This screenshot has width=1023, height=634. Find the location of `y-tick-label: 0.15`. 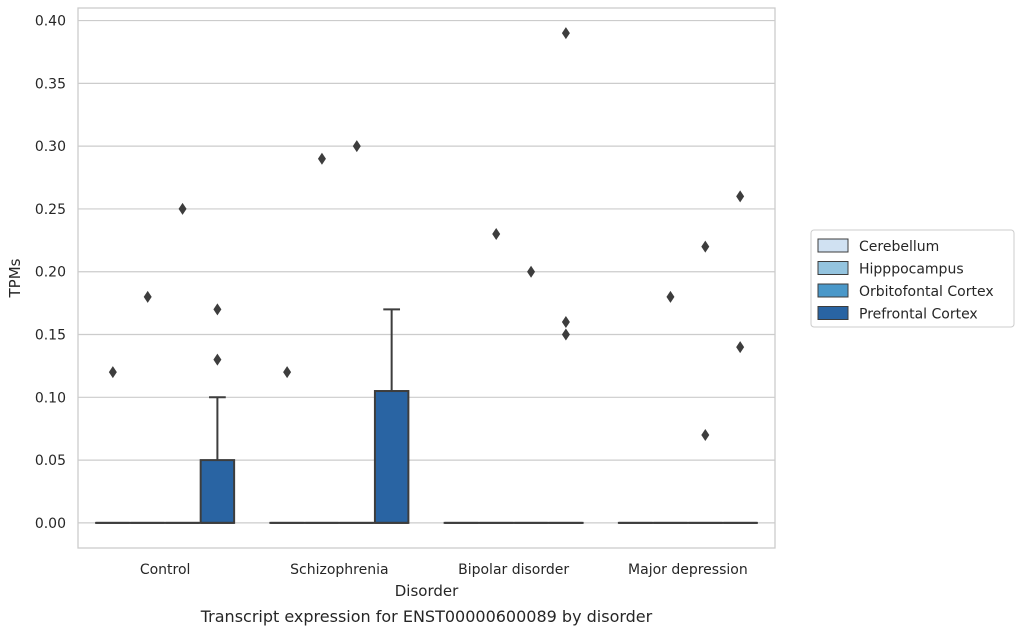

y-tick-label: 0.15 is located at coordinates (50, 336).